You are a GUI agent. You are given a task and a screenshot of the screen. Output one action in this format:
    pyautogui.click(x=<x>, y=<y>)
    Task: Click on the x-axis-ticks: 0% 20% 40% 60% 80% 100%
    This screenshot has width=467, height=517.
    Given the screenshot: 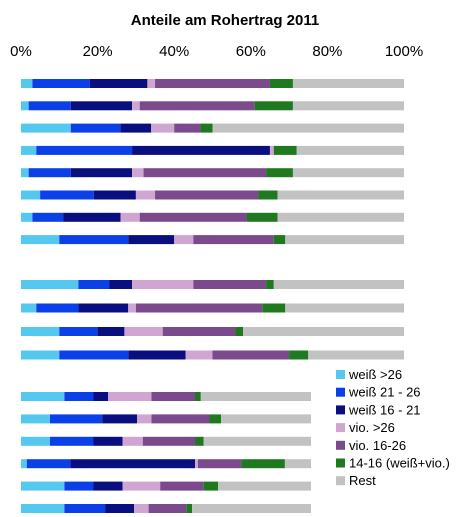 What is the action you would take?
    pyautogui.click(x=216, y=51)
    